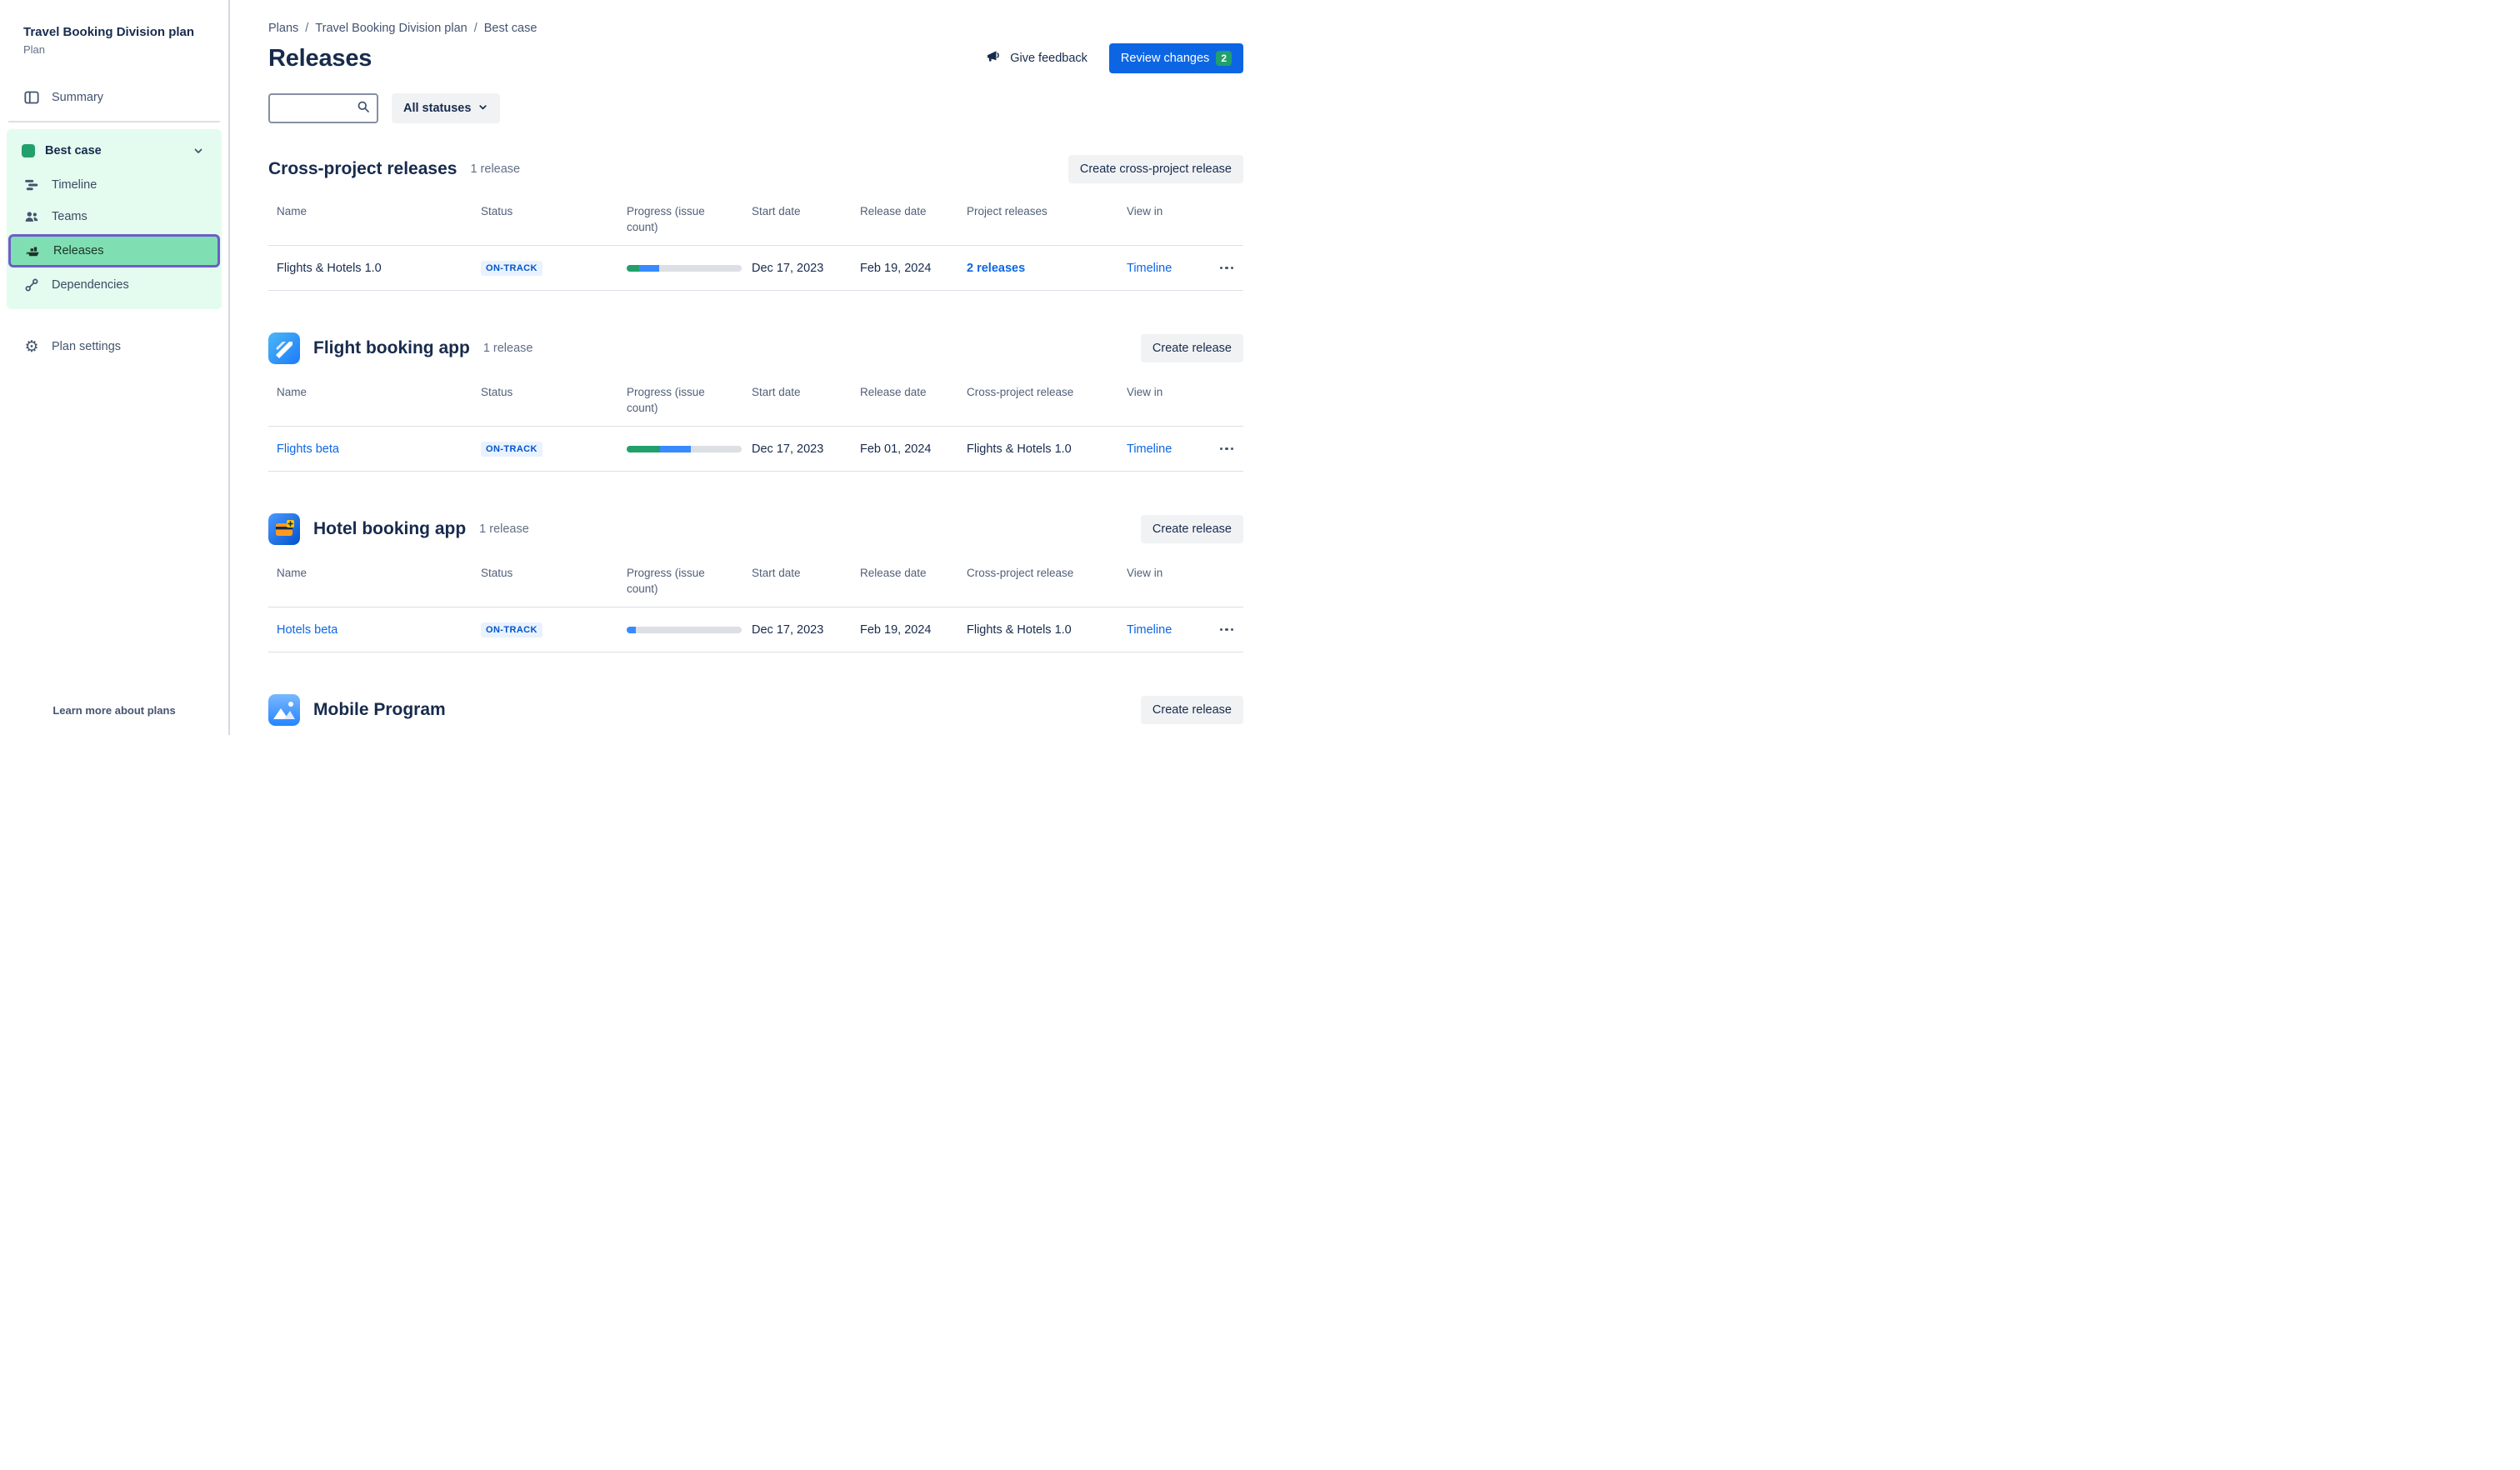 The width and height of the screenshot is (2520, 1470). Describe the element at coordinates (114, 97) in the screenshot. I see `sidebar-item-summary: Summary` at that location.